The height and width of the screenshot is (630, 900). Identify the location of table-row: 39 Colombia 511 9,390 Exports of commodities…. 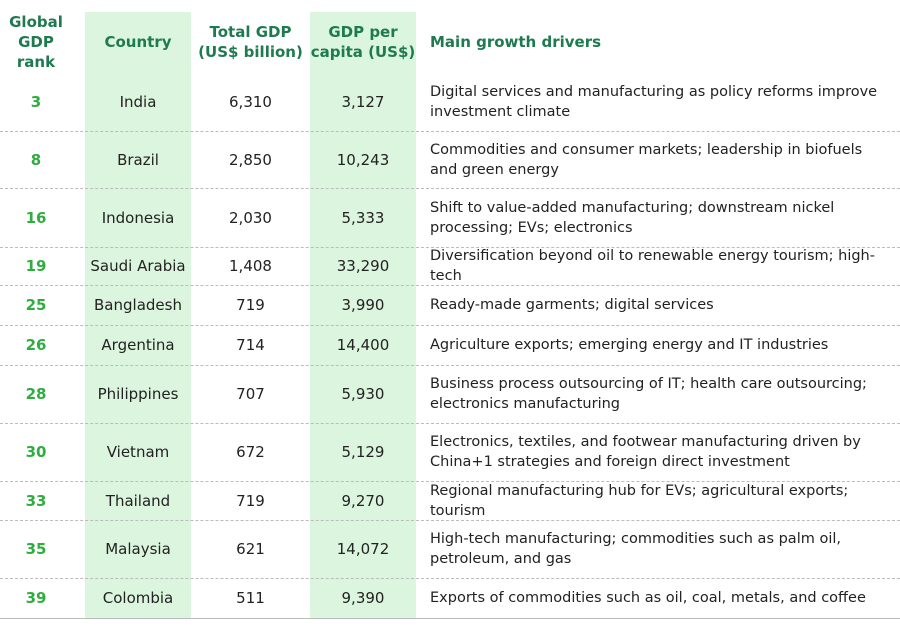
(450, 598).